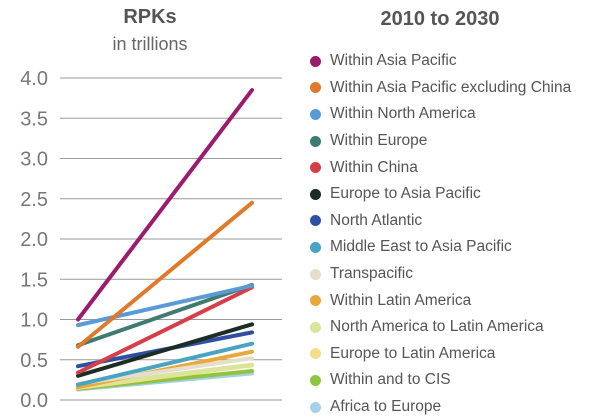 Image resolution: width=600 pixels, height=420 pixels. I want to click on legend-item: North America to Latin America, so click(440, 327).